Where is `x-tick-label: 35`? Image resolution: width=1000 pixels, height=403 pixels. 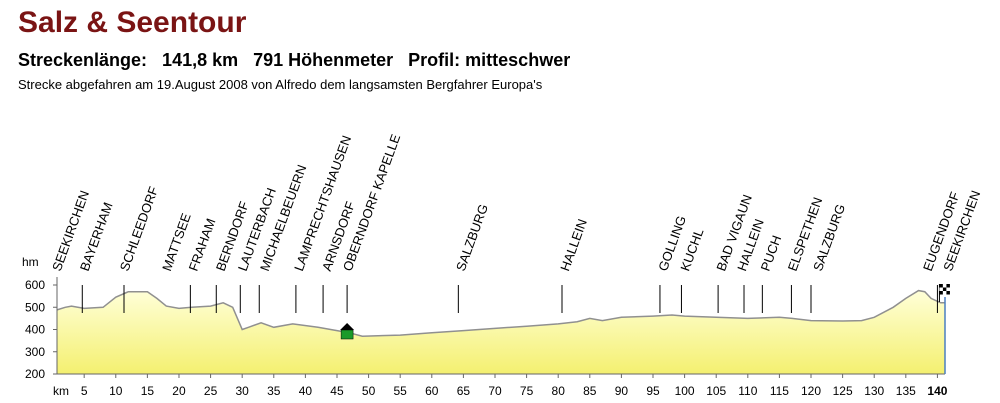
x-tick-label: 35 is located at coordinates (274, 391).